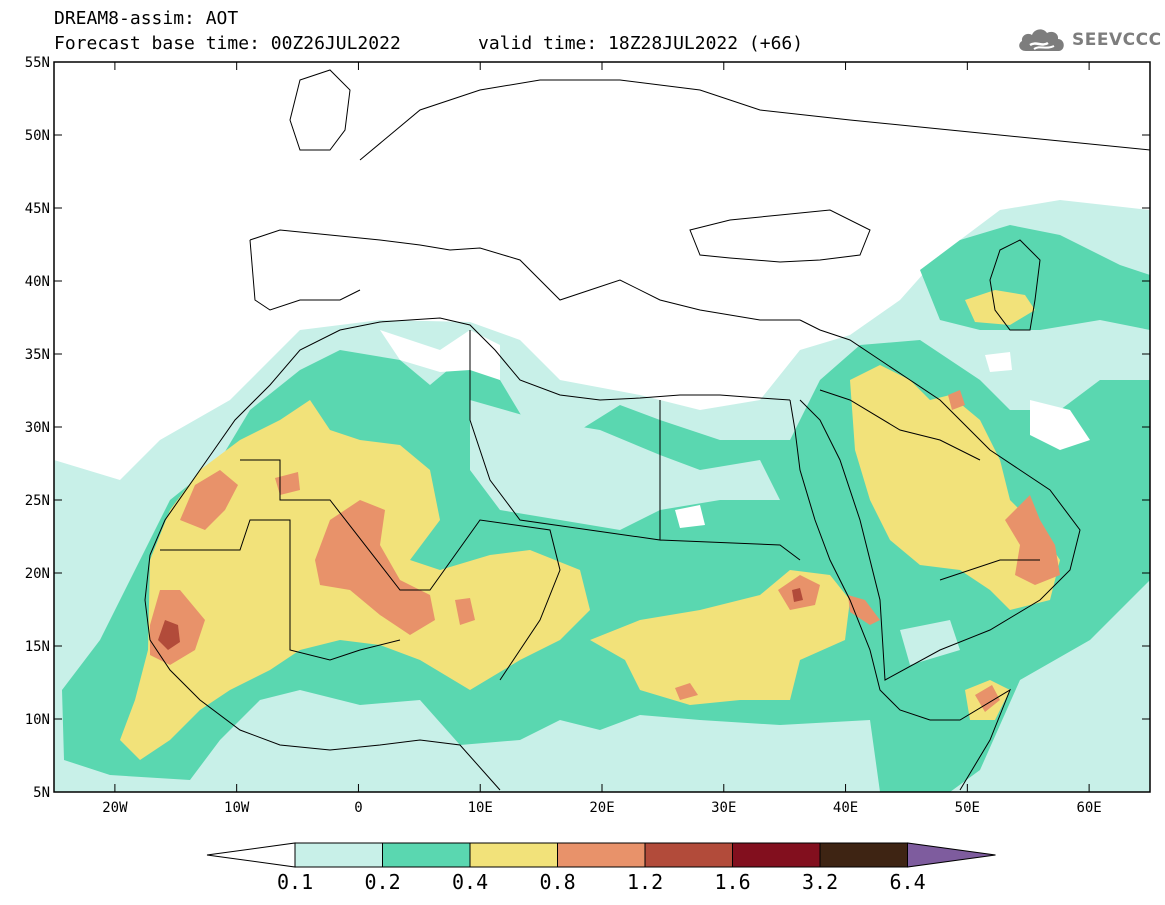  I want to click on colorbar-over-triangle, so click(951, 855).